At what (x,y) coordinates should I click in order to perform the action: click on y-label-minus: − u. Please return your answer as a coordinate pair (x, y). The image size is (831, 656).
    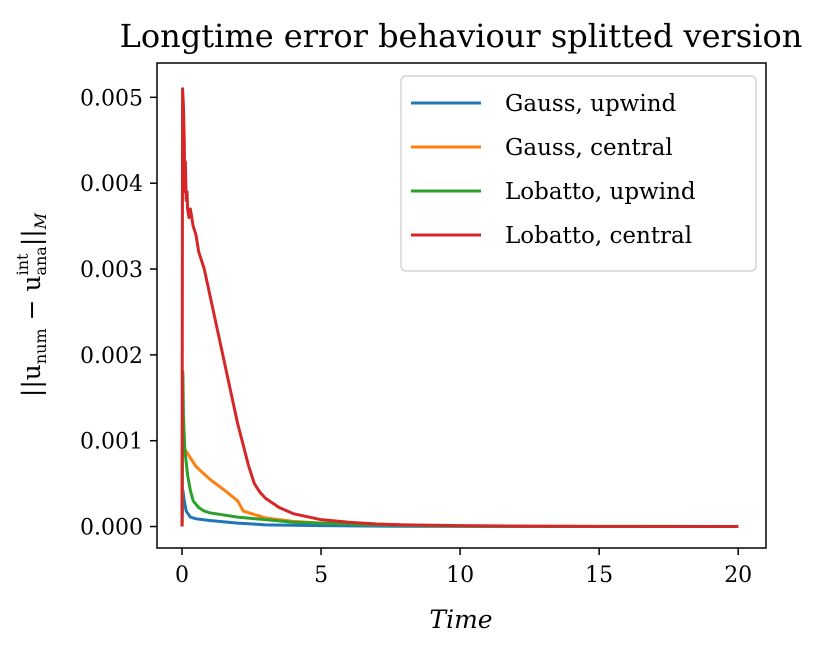
    Looking at the image, I should click on (31, 301).